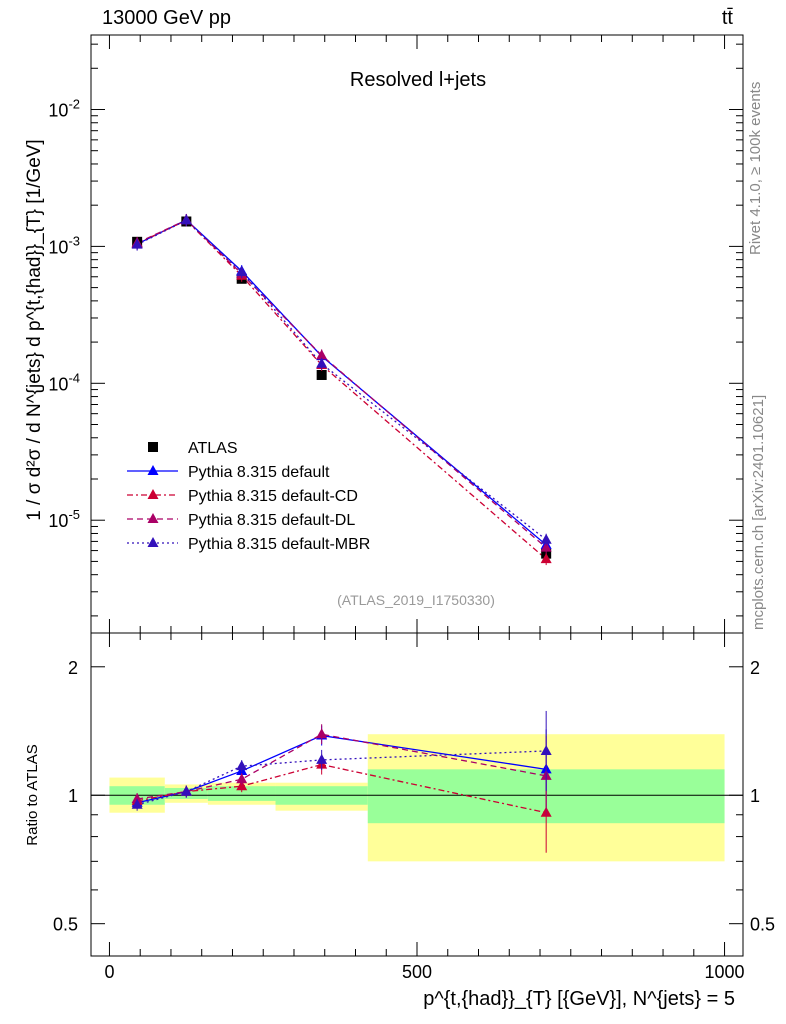 This screenshot has width=786, height=1024. Describe the element at coordinates (213, 448) in the screenshot. I see `legend-label: ATLAS` at that location.